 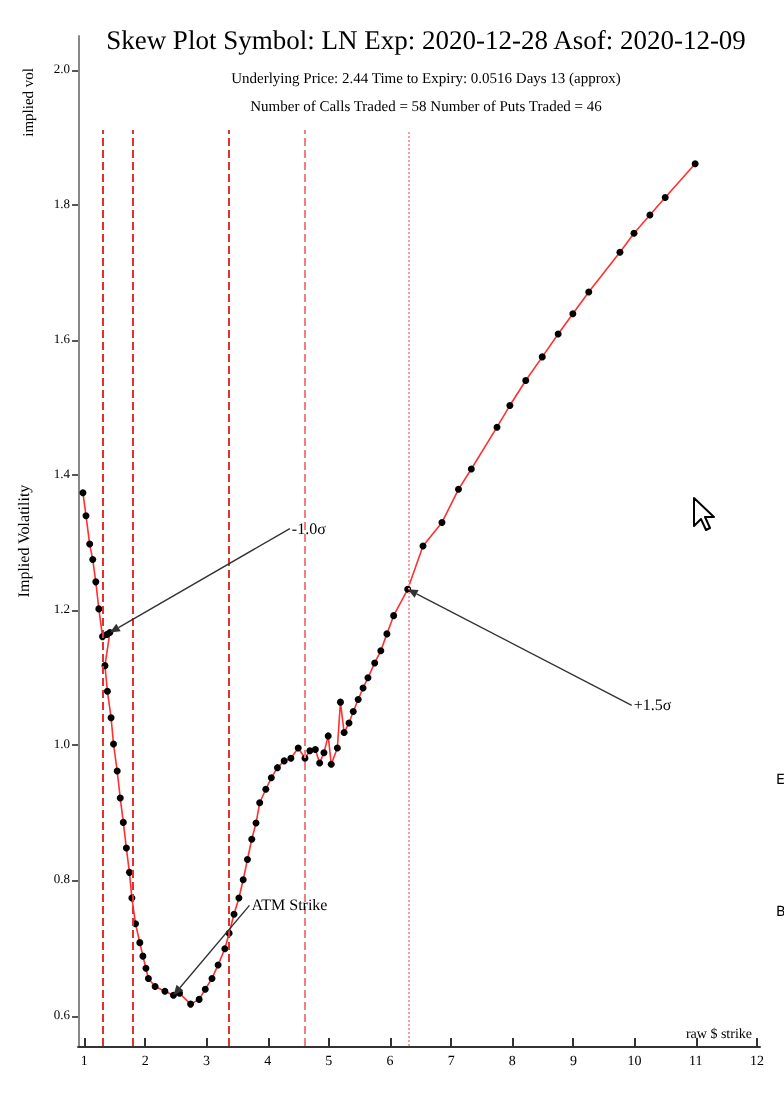 What do you see at coordinates (24, 541) in the screenshot?
I see `y-axis-title: Implied Volatility` at bounding box center [24, 541].